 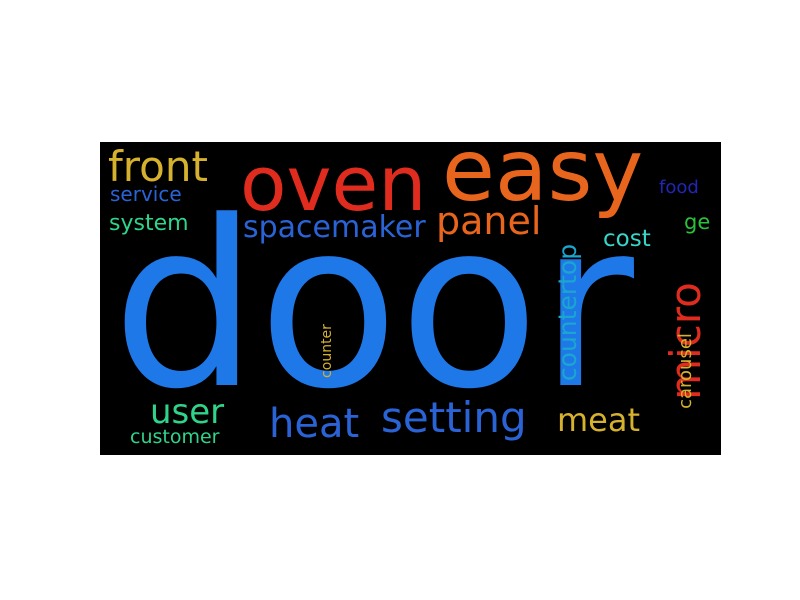 What do you see at coordinates (627, 239) in the screenshot?
I see `word-cost: cost` at bounding box center [627, 239].